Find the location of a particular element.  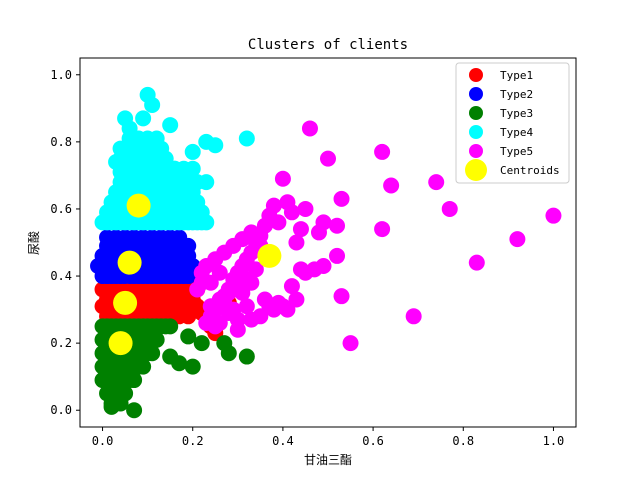

y-axis-label: 尿酸 is located at coordinates (33, 243).